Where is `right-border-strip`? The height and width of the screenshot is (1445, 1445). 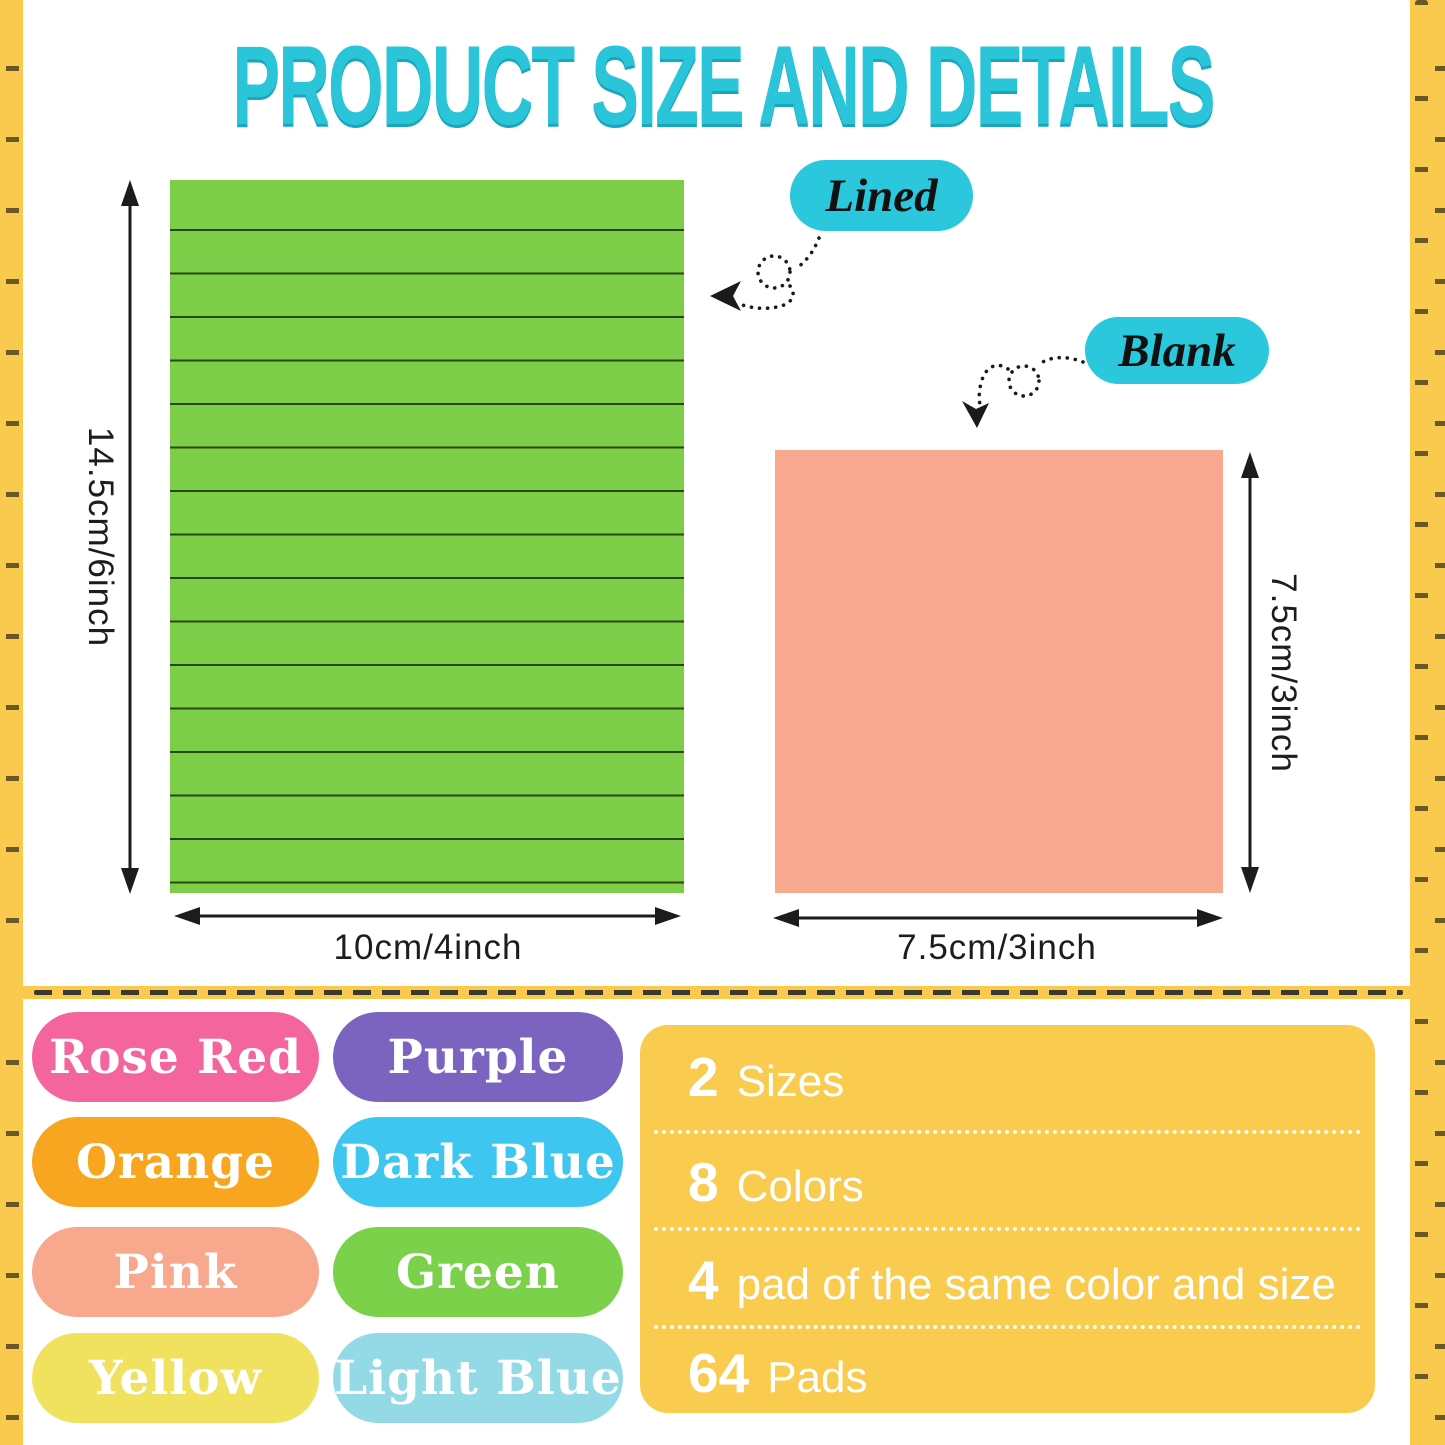
right-border-strip is located at coordinates (1427, 722).